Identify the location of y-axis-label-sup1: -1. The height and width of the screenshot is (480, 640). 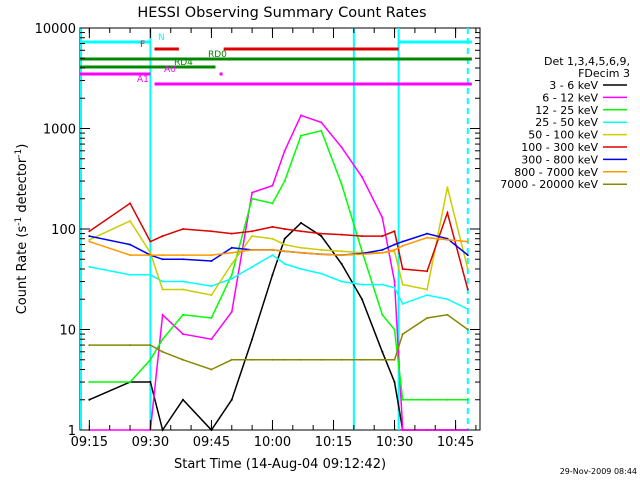
(19, 221).